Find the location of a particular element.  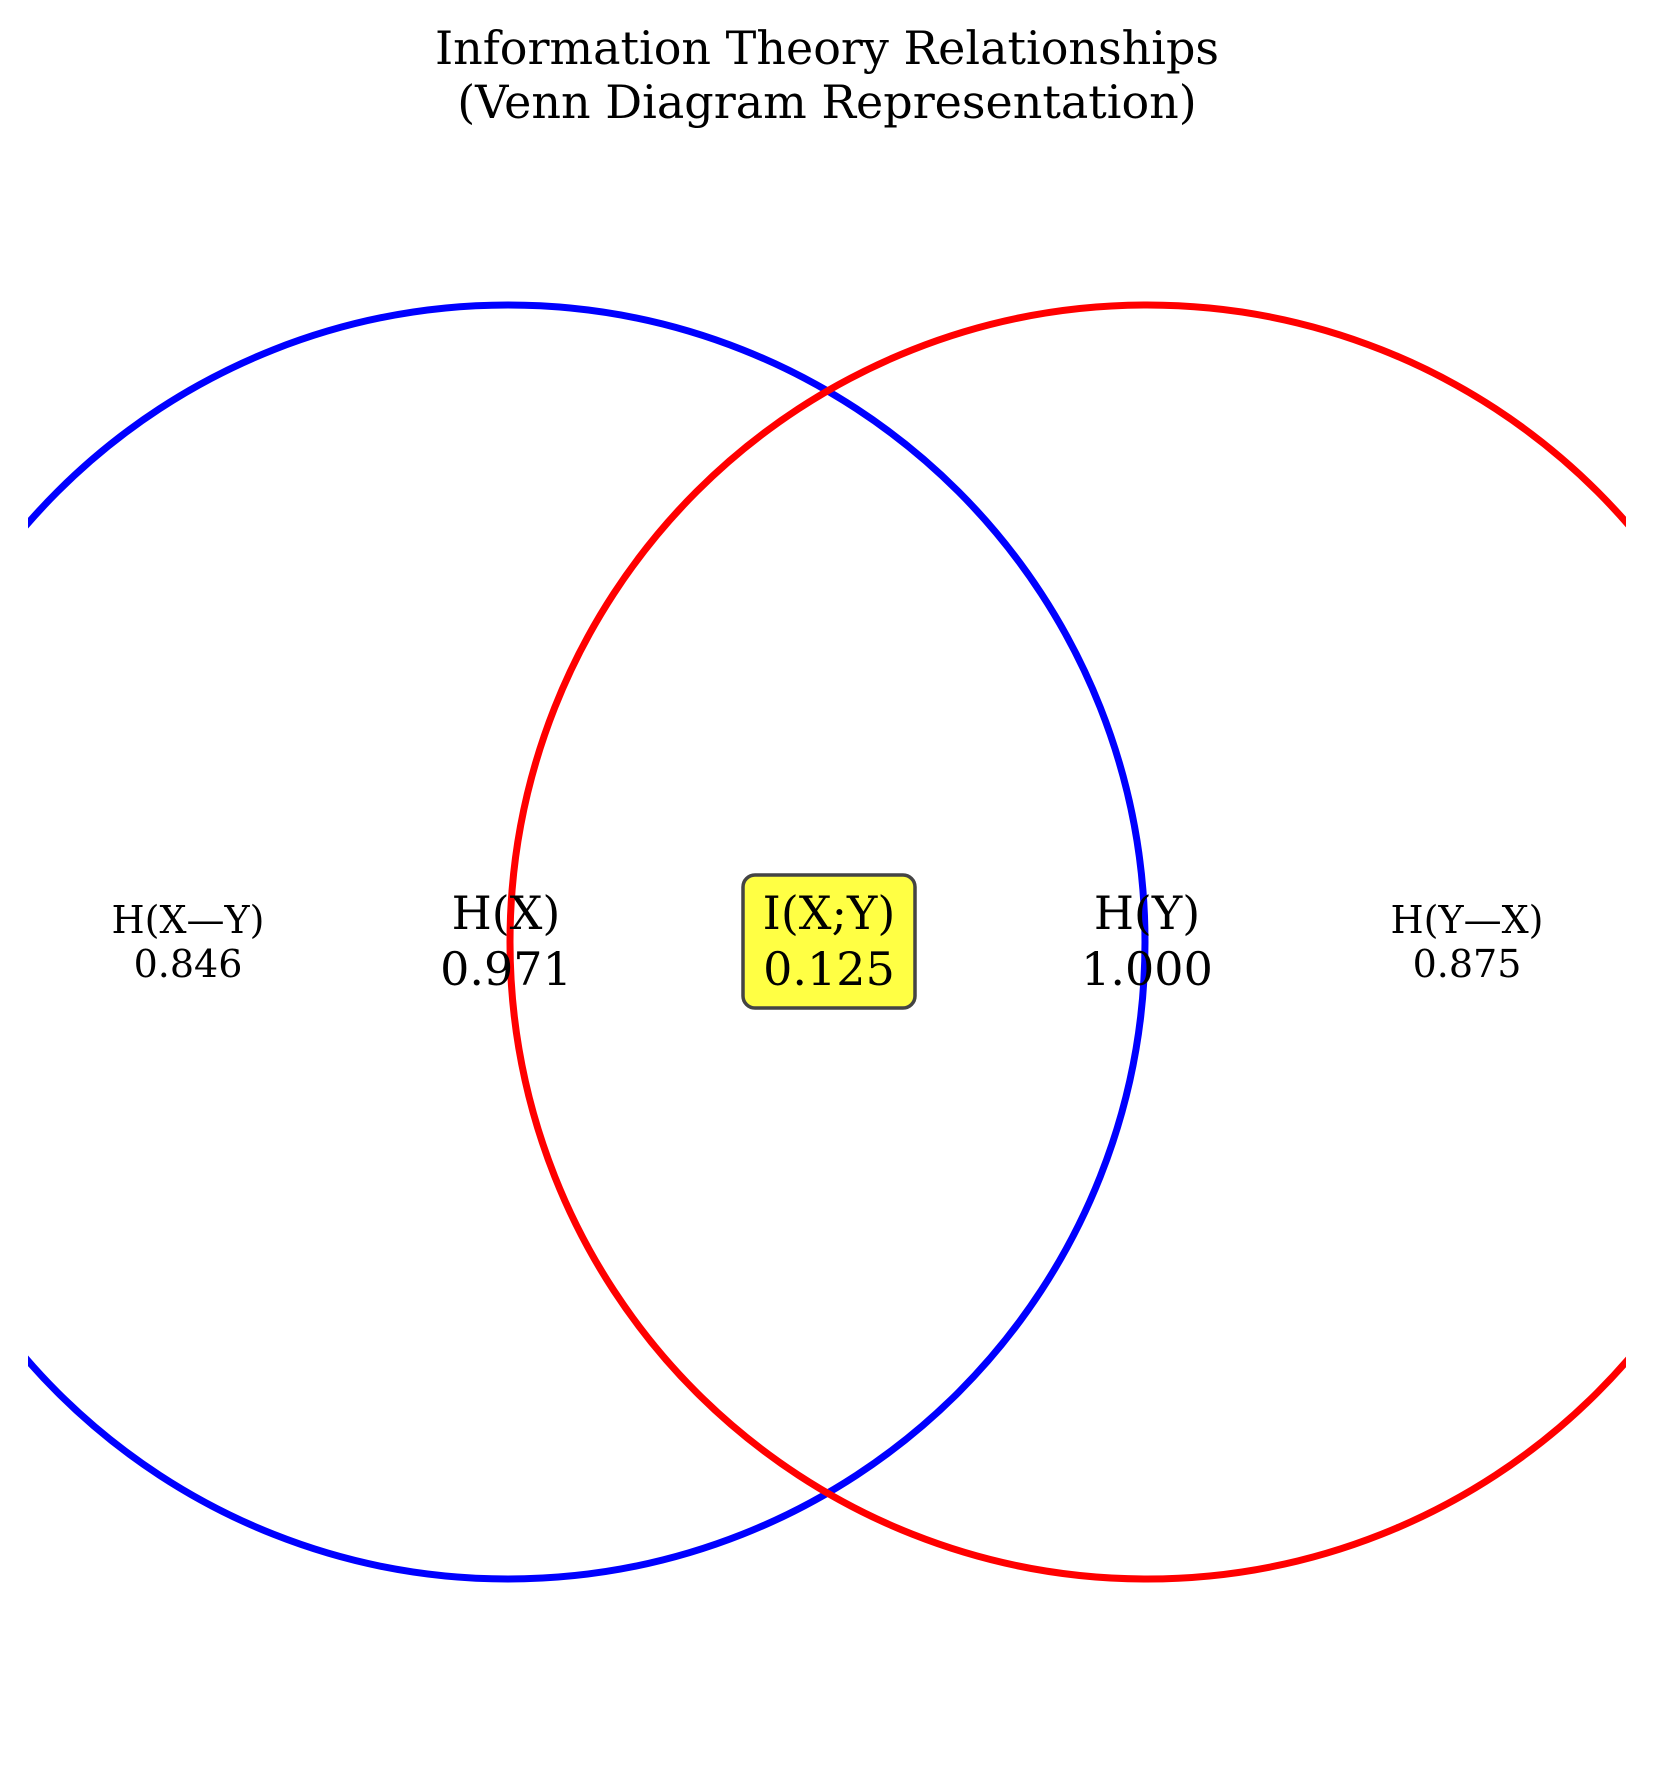

h-y-label: H(Y) is located at coordinates (1147, 913).